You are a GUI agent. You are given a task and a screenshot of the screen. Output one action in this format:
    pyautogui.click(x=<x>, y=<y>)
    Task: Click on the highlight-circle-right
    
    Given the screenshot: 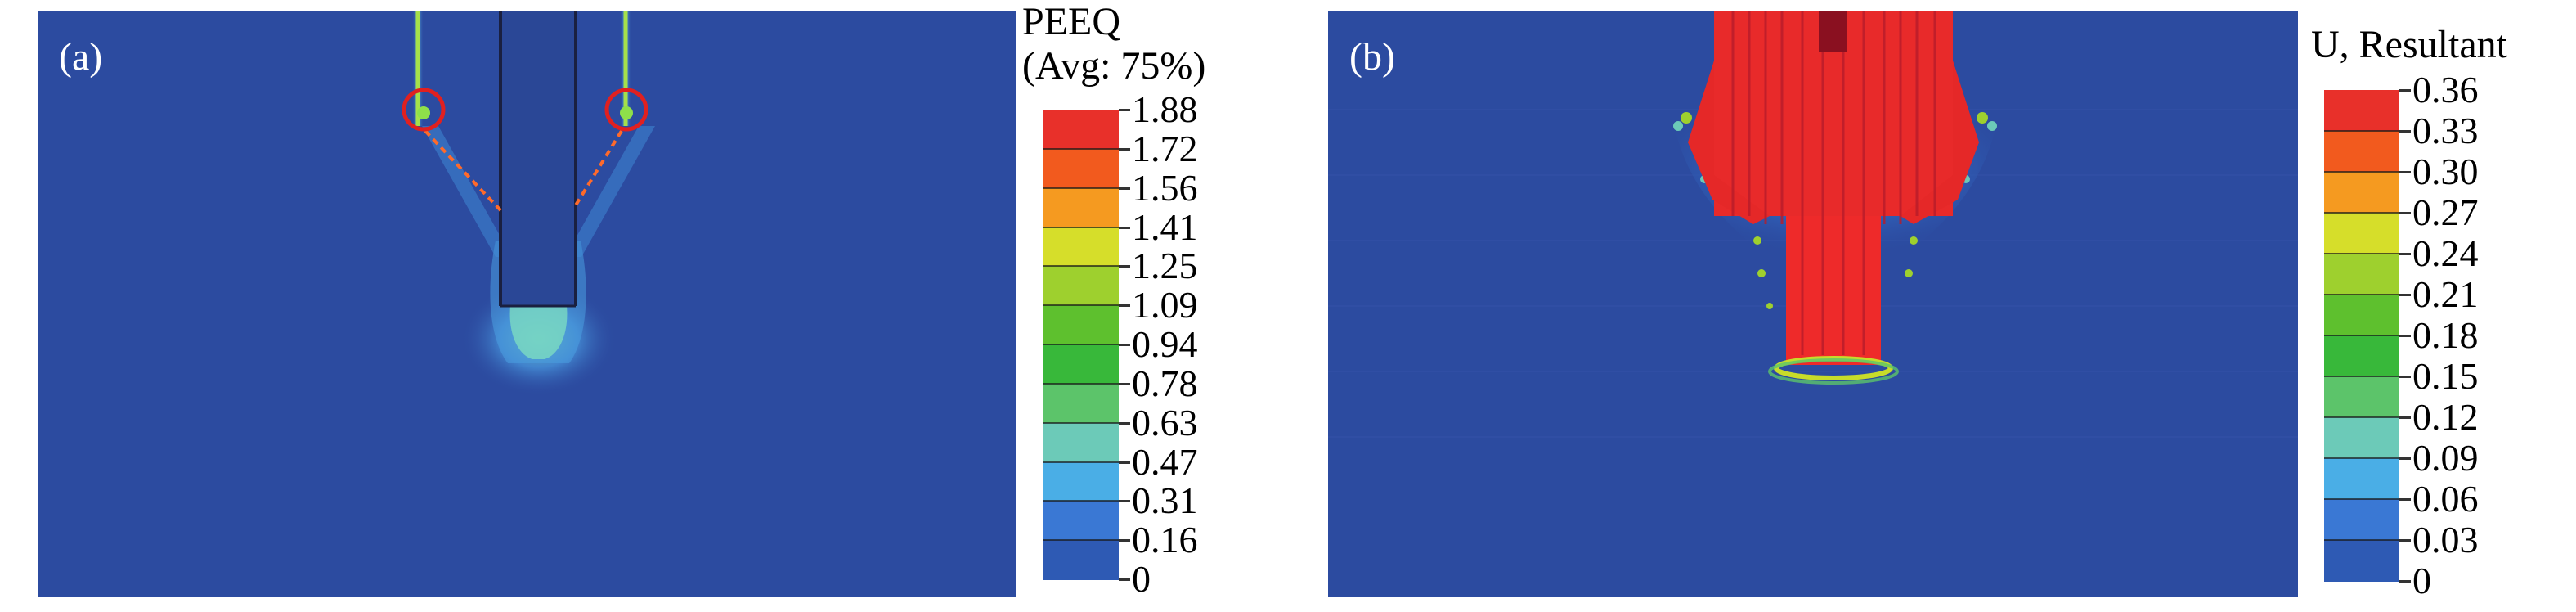 What is the action you would take?
    pyautogui.click(x=626, y=110)
    